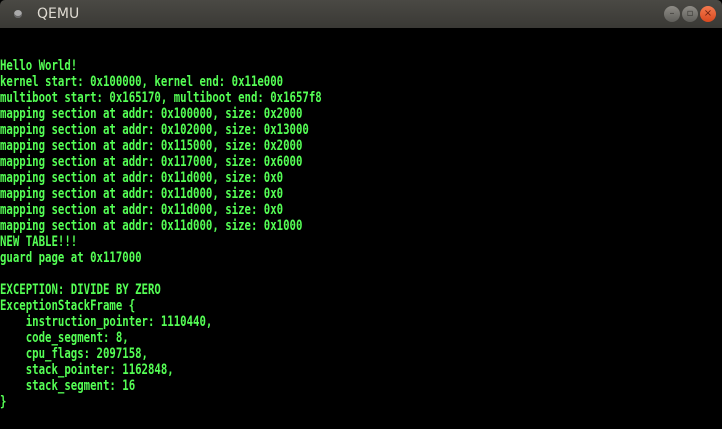  I want to click on minimize-icon: –, so click(672, 14).